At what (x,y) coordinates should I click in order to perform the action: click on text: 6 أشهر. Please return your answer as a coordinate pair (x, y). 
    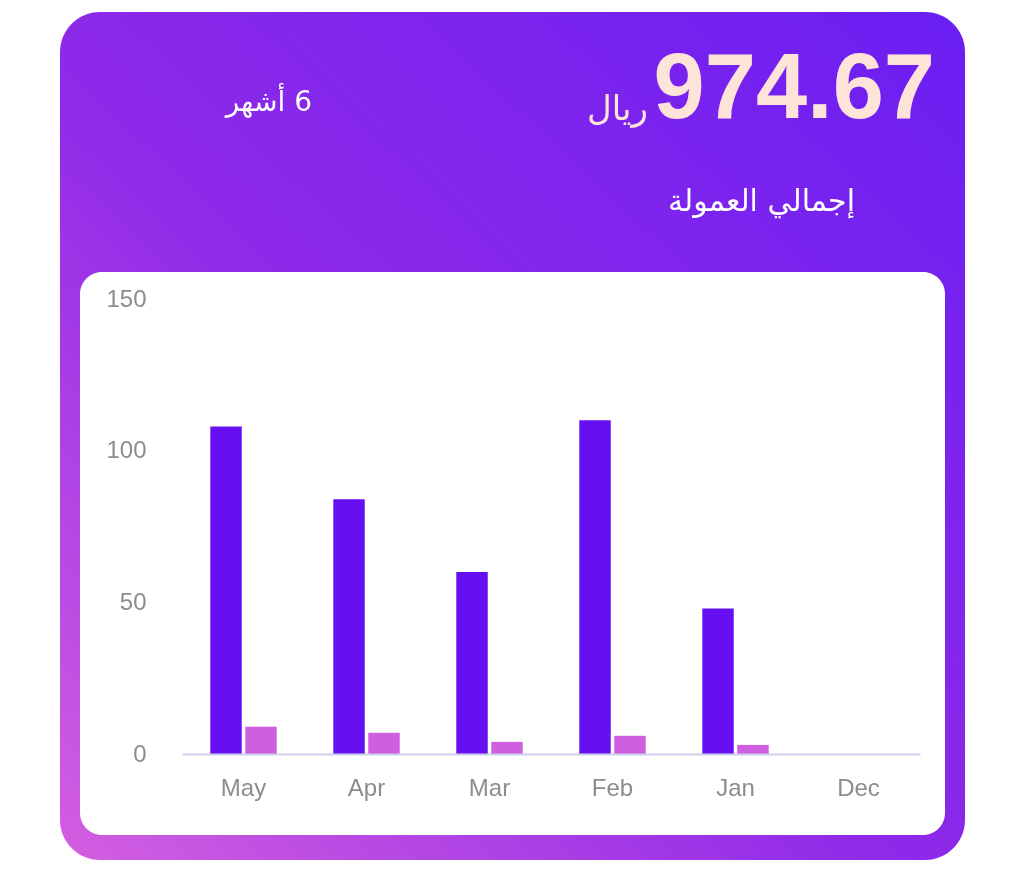
    Looking at the image, I should click on (267, 100).